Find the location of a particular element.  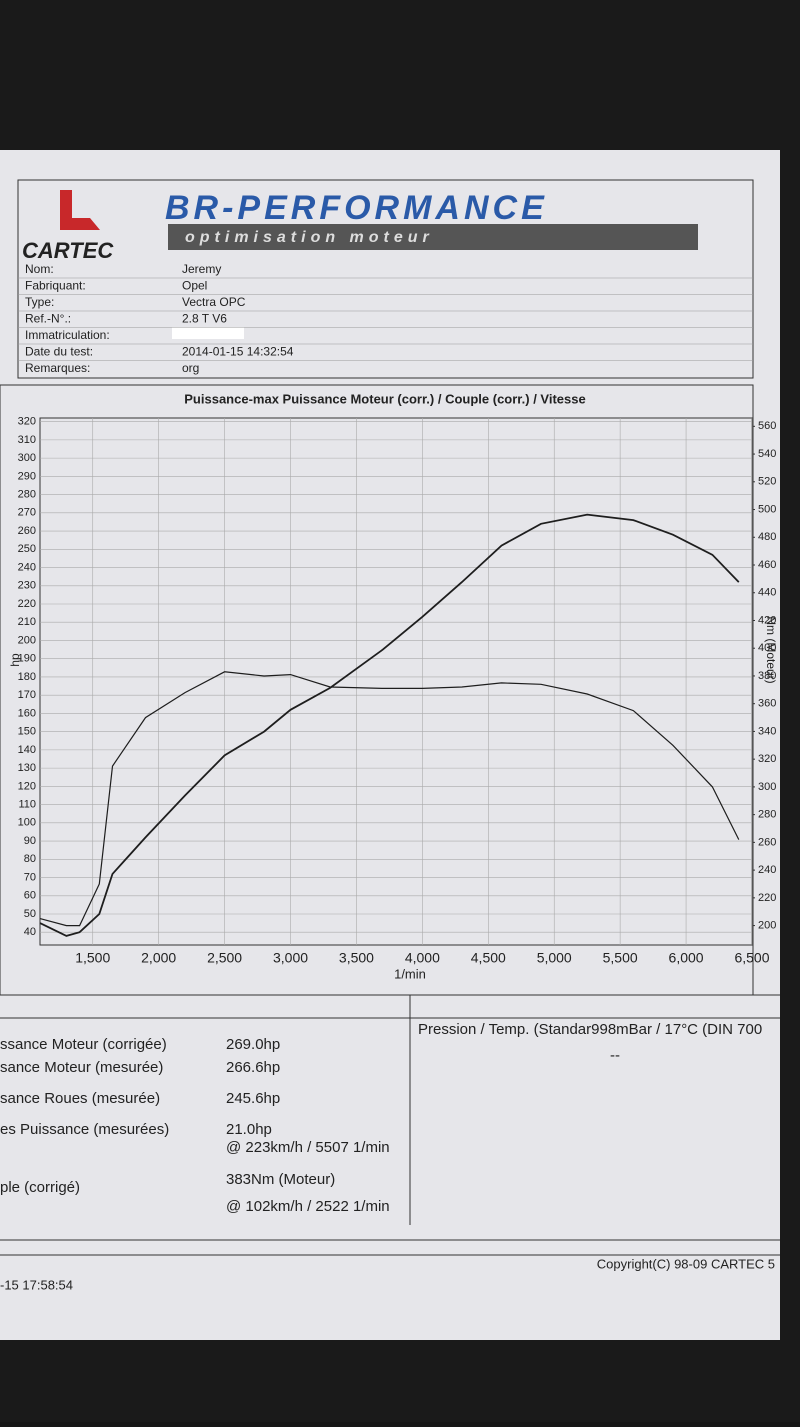

y-axis-label: hp is located at coordinates (15, 660).